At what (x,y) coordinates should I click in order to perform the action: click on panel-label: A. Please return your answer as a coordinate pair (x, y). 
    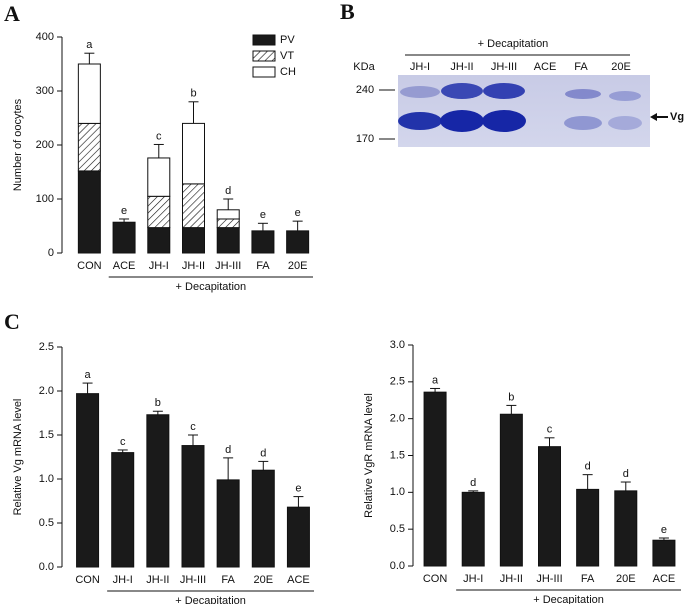
    Looking at the image, I should click on (12, 13).